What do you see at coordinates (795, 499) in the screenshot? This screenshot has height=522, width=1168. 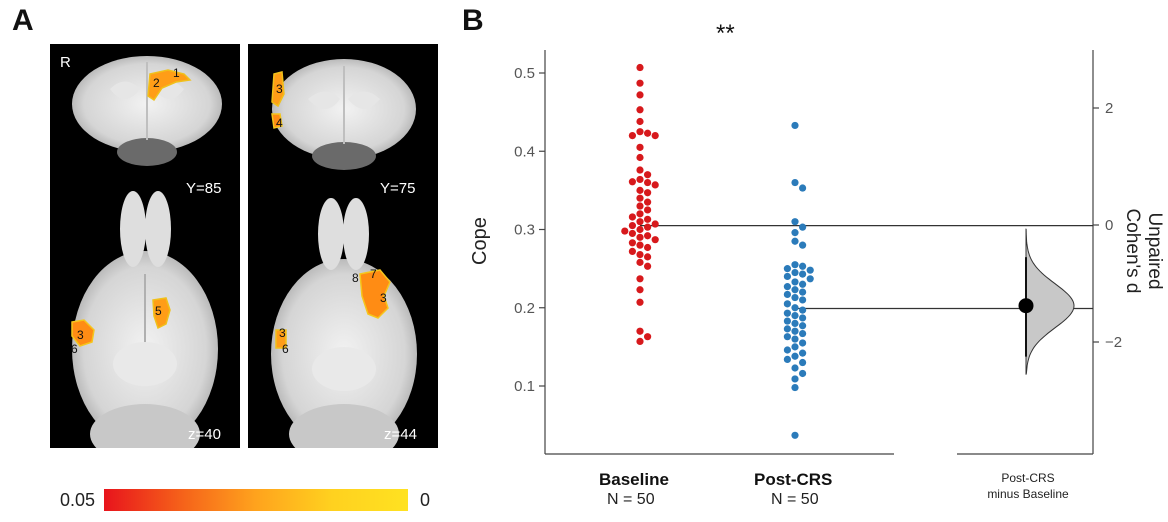 I see `n-label-postcrs: N = 50` at bounding box center [795, 499].